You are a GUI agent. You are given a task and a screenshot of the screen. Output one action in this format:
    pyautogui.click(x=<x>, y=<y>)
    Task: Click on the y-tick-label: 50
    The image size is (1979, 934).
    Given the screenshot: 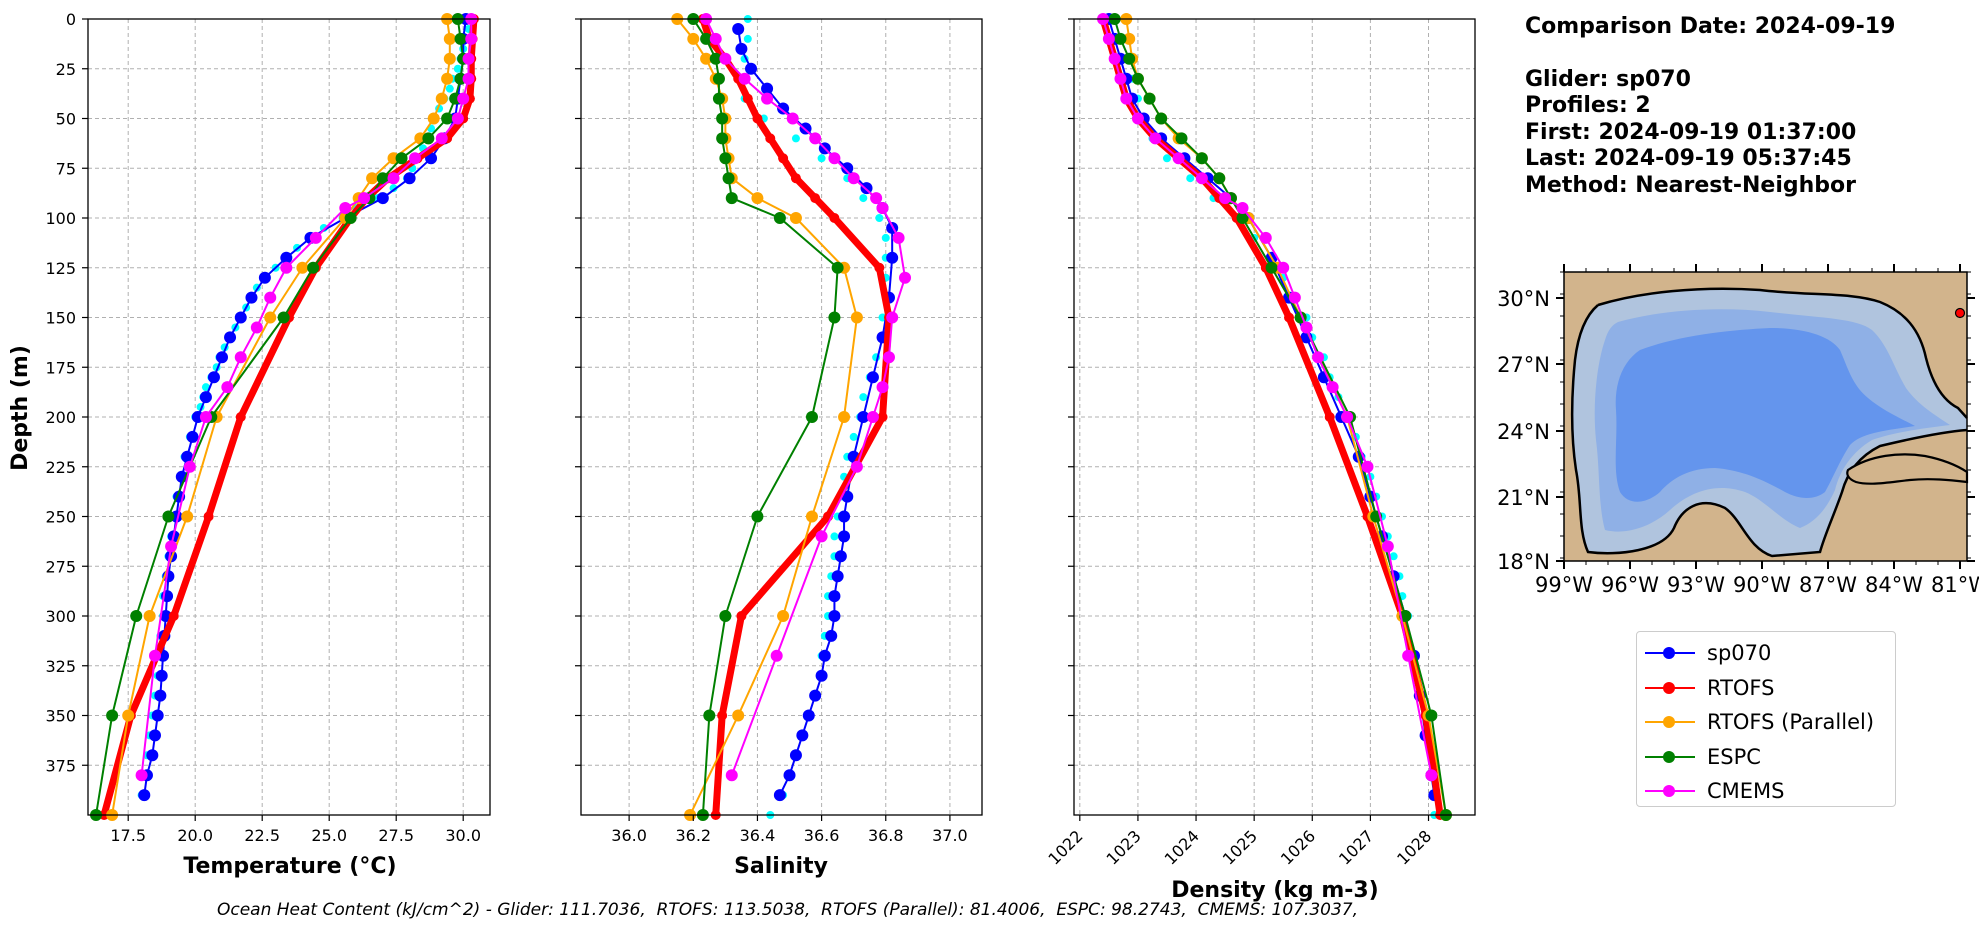 What is the action you would take?
    pyautogui.click(x=66, y=119)
    